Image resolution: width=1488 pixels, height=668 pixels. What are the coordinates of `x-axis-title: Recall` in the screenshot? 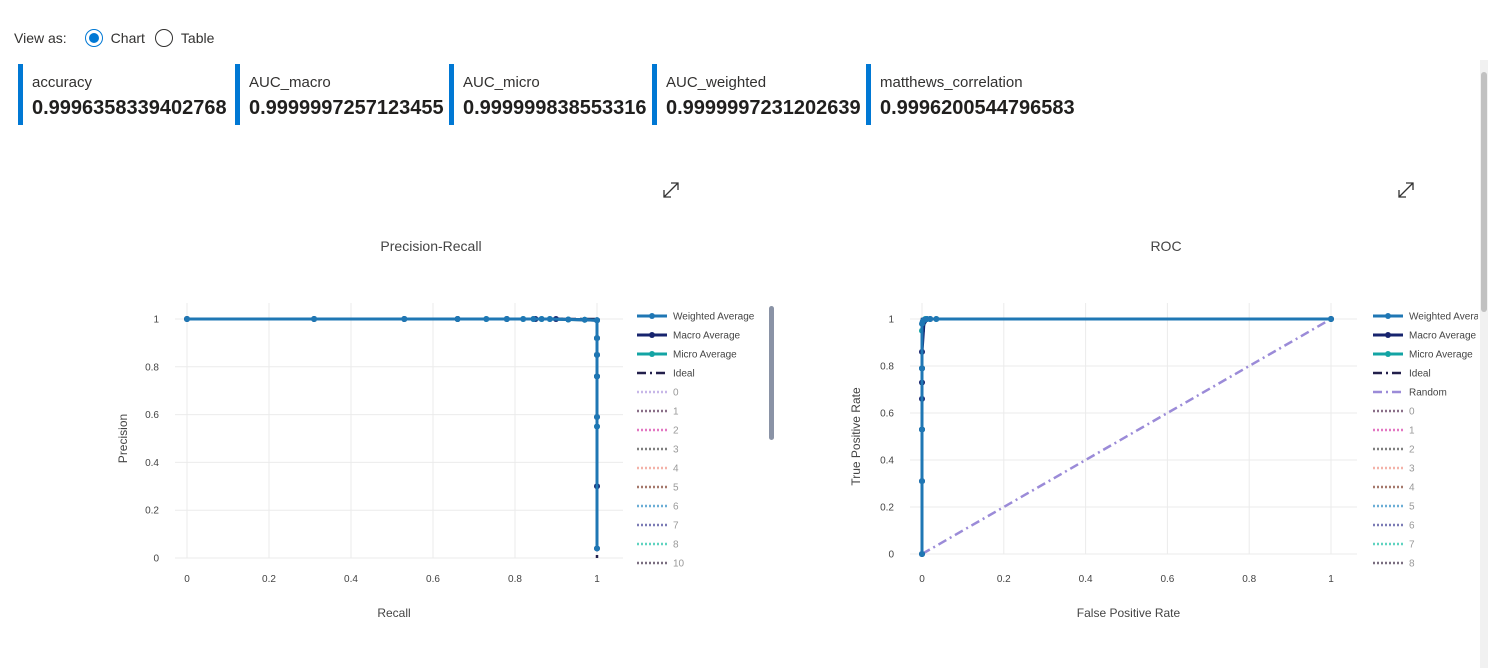 It's located at (393, 613).